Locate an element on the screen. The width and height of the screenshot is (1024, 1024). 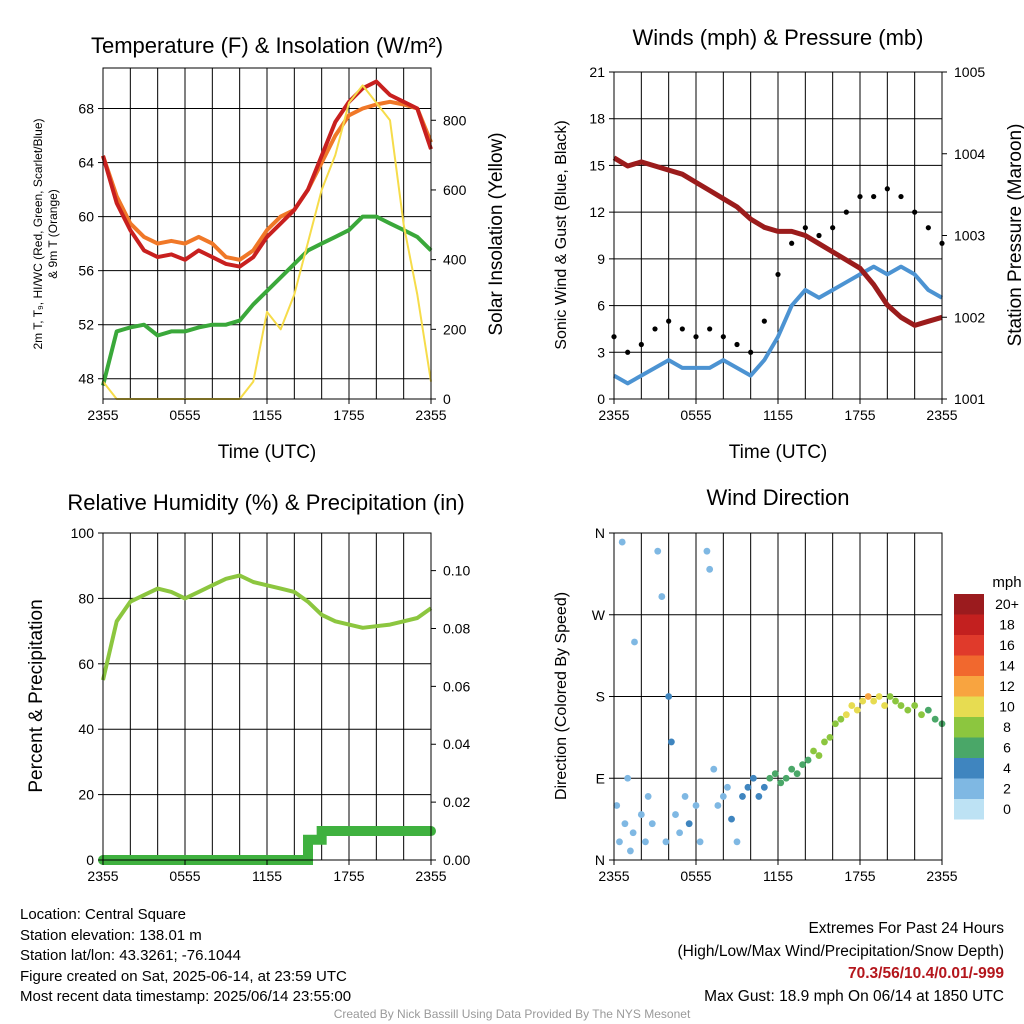
y-tick-label: 64 is located at coordinates (86, 163).